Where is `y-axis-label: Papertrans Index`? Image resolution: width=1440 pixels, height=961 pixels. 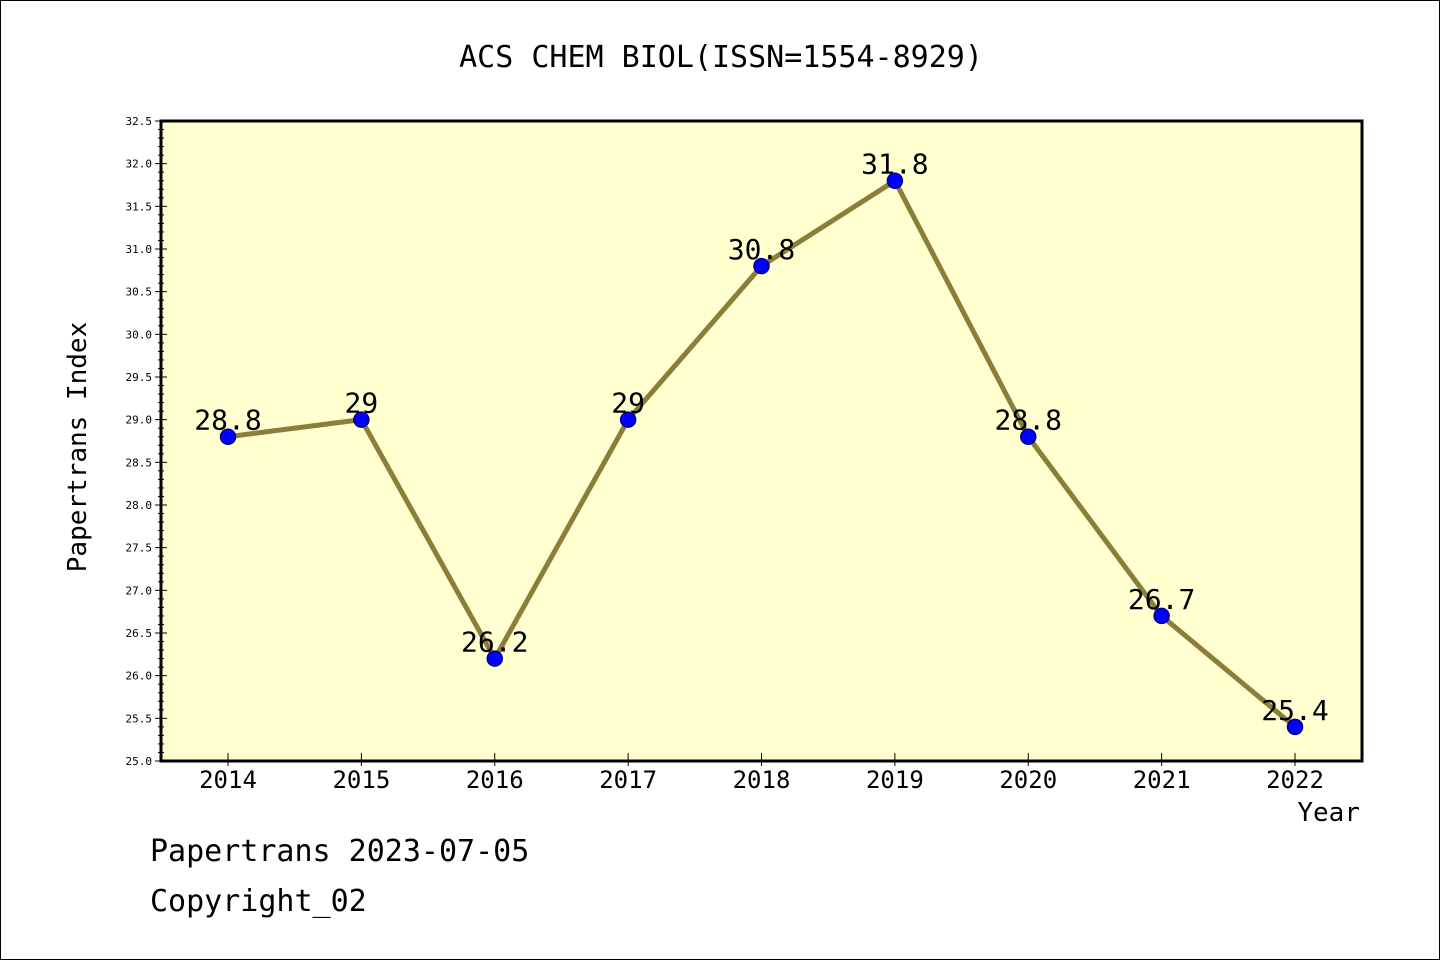
y-axis-label: Papertrans Index is located at coordinates (78, 447).